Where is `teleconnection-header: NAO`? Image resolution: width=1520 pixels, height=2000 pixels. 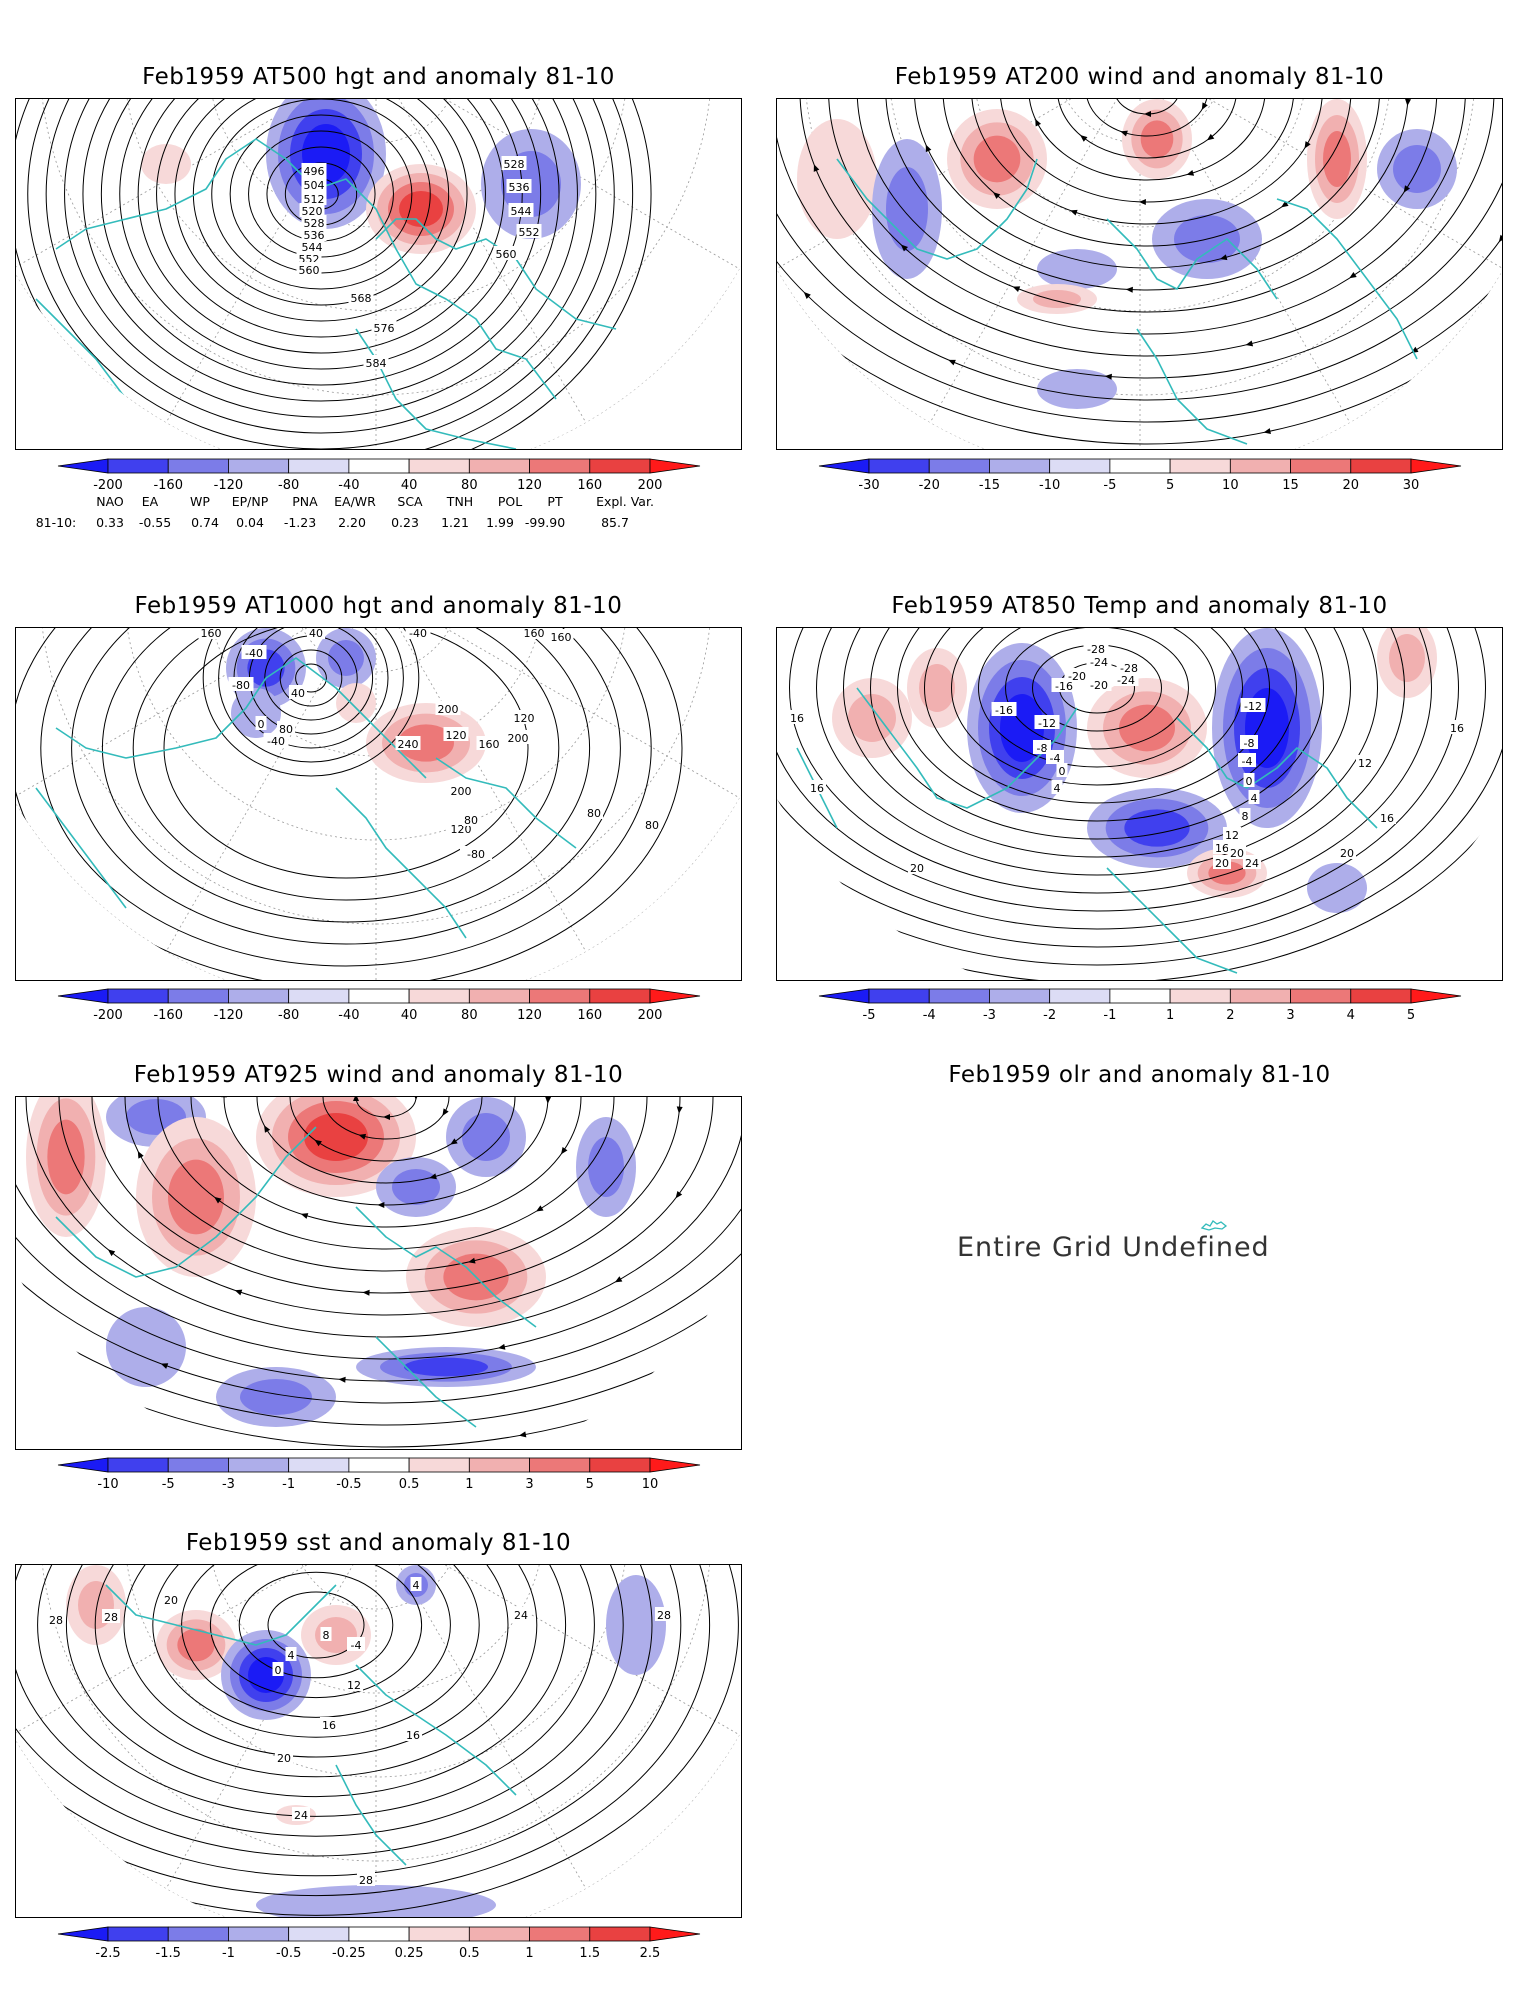
teleconnection-header: NAO is located at coordinates (110, 501).